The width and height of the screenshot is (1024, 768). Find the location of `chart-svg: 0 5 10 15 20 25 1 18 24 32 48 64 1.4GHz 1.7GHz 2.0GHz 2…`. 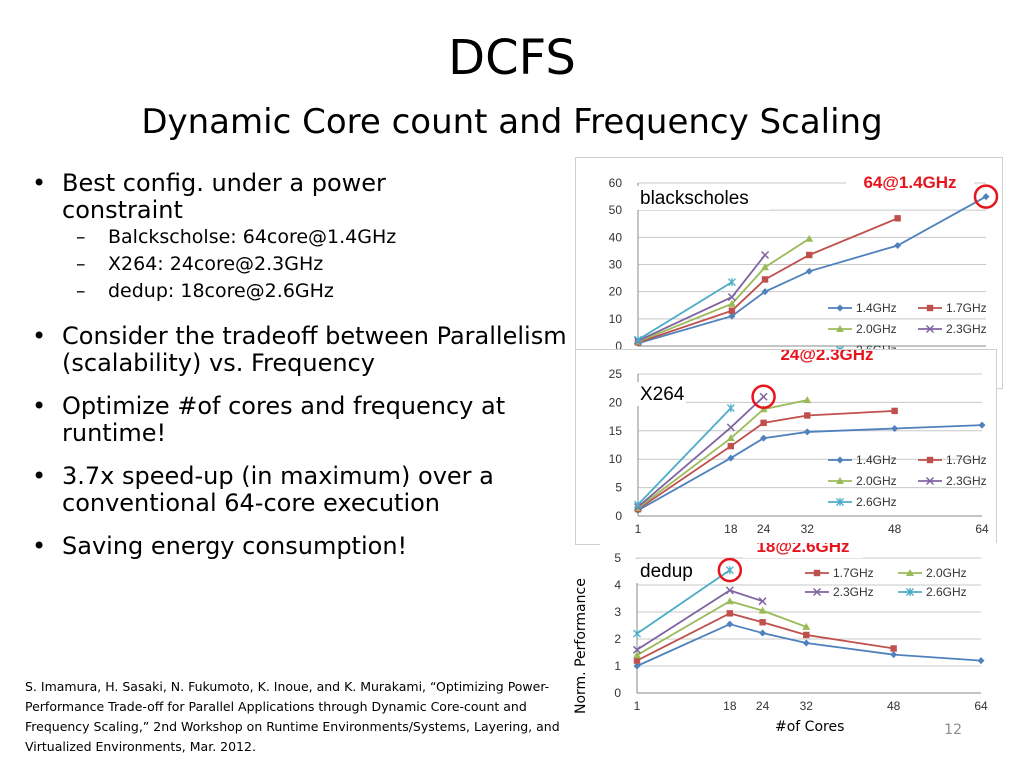

chart-svg: 0 5 10 15 20 25 1 18 24 32 48 64 1.4GHz 1.7GHz 2.0GHz 2… is located at coordinates (799, 443).